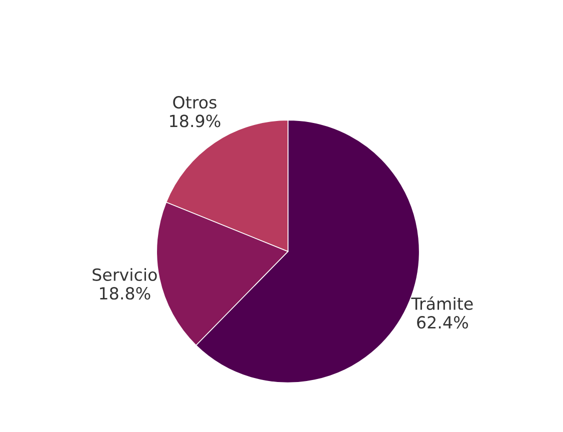  What do you see at coordinates (442, 303) in the screenshot?
I see `slice-label: Trámite` at bounding box center [442, 303].